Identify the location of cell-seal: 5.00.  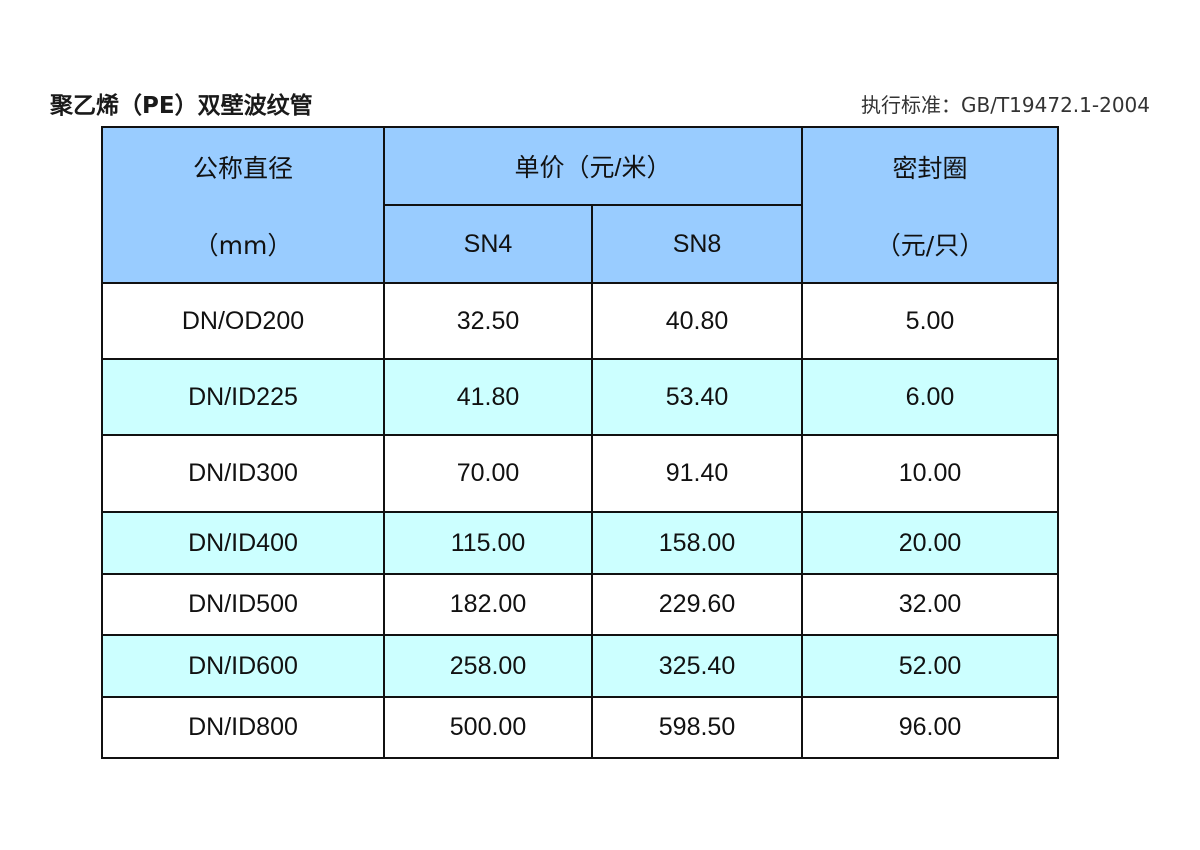
(930, 321).